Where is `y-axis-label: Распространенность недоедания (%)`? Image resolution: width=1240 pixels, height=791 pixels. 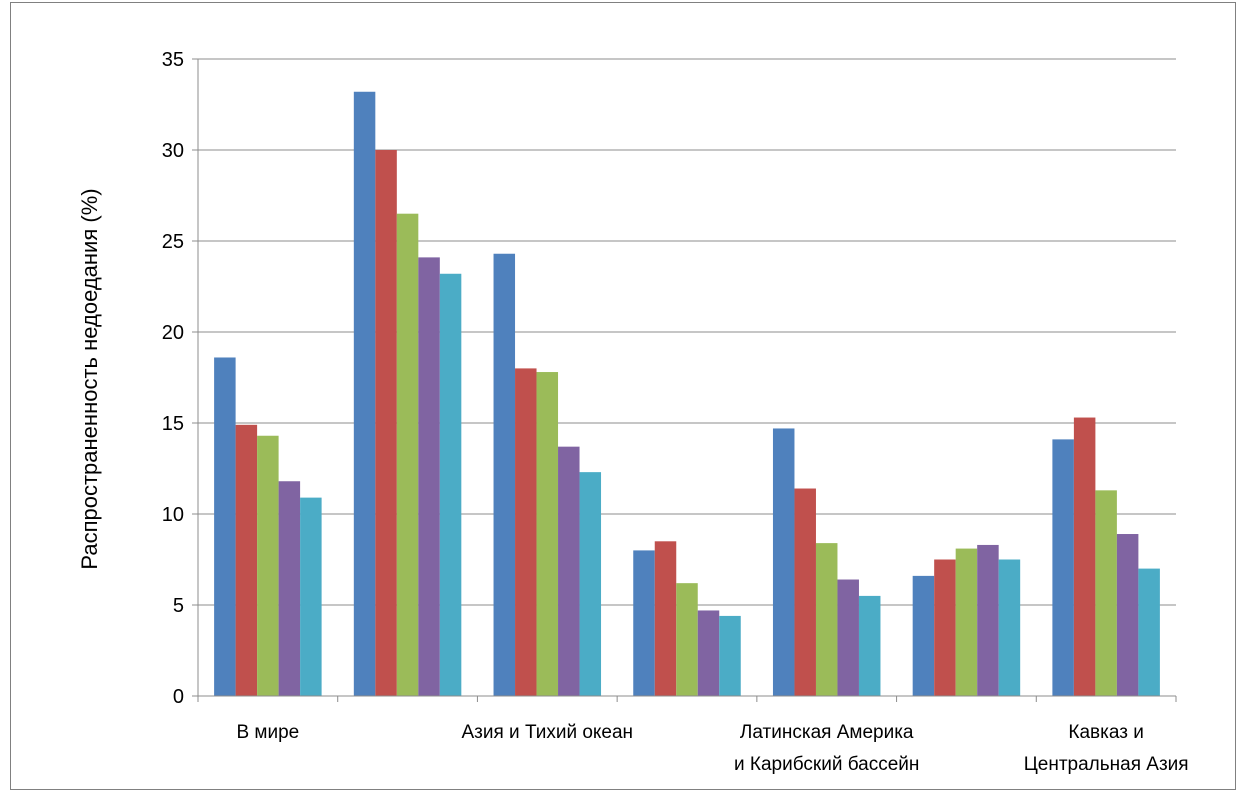
y-axis-label: Распространенность недоедания (%) is located at coordinates (89, 378).